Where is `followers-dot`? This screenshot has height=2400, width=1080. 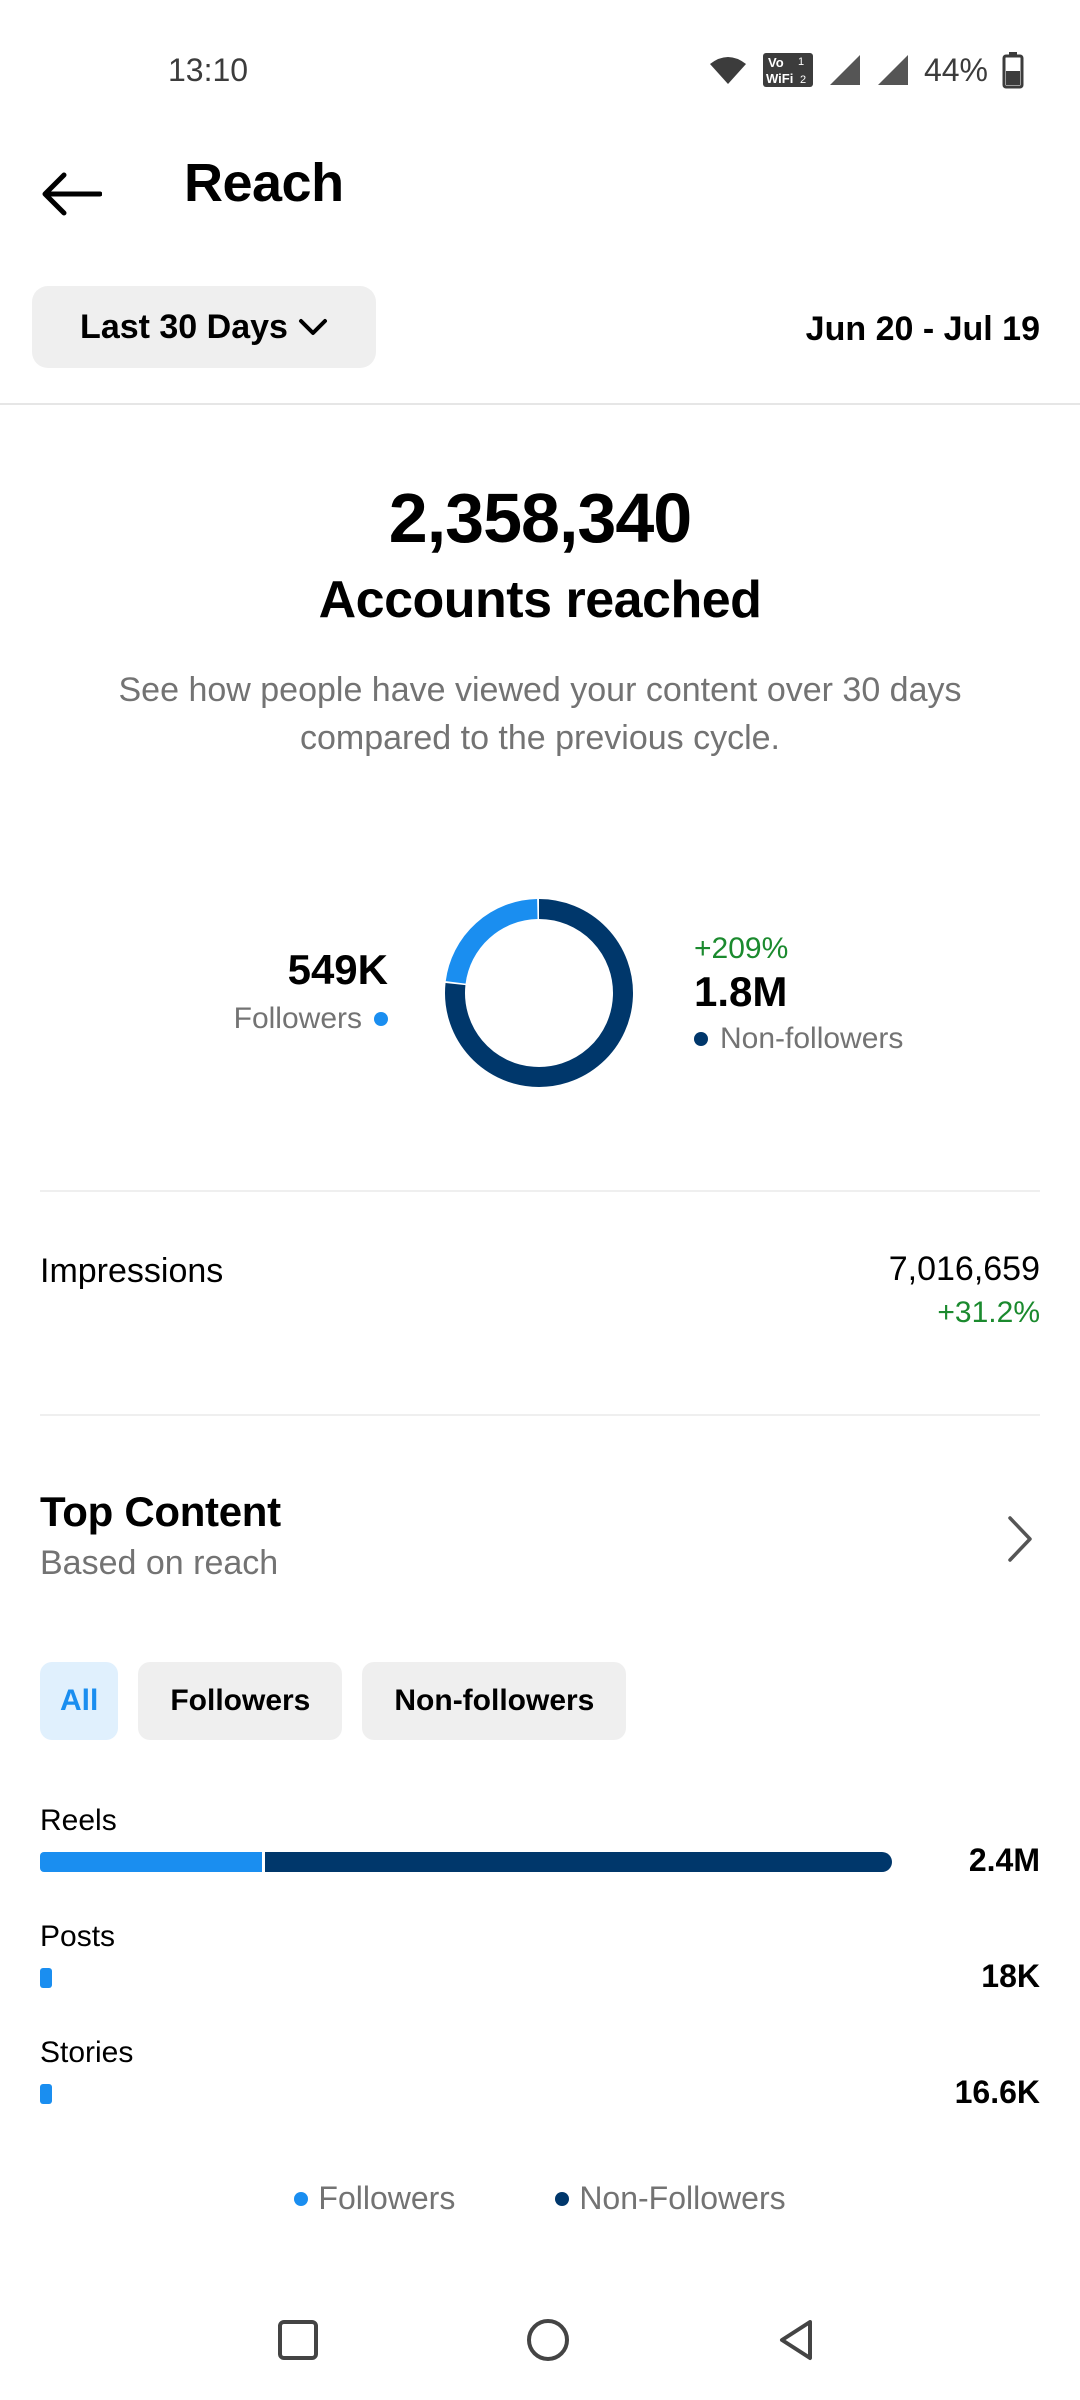 followers-dot is located at coordinates (381, 1019).